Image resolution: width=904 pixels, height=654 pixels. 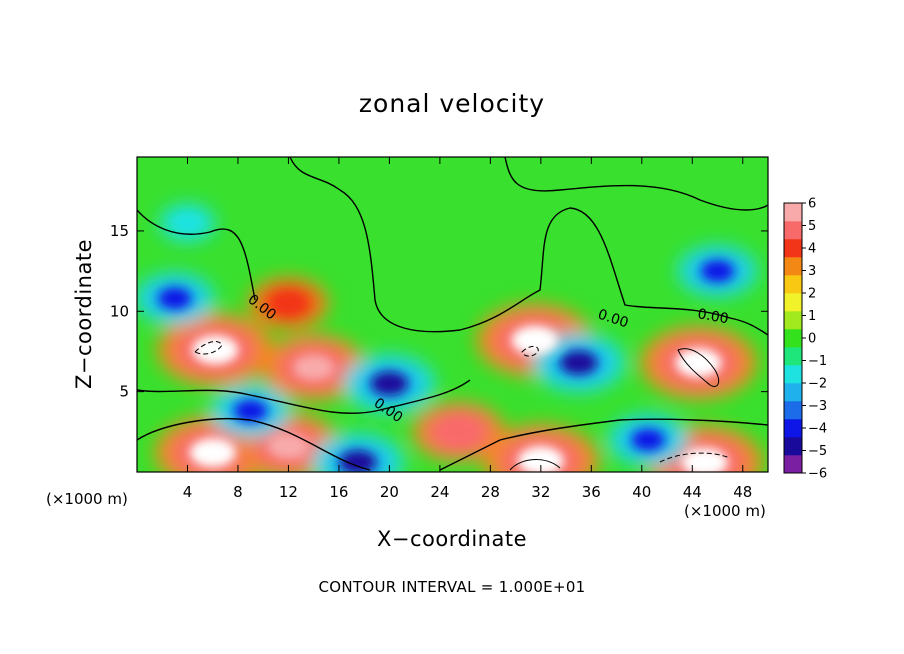 I want to click on colorbar-tick-label-3: 3, so click(x=812, y=271).